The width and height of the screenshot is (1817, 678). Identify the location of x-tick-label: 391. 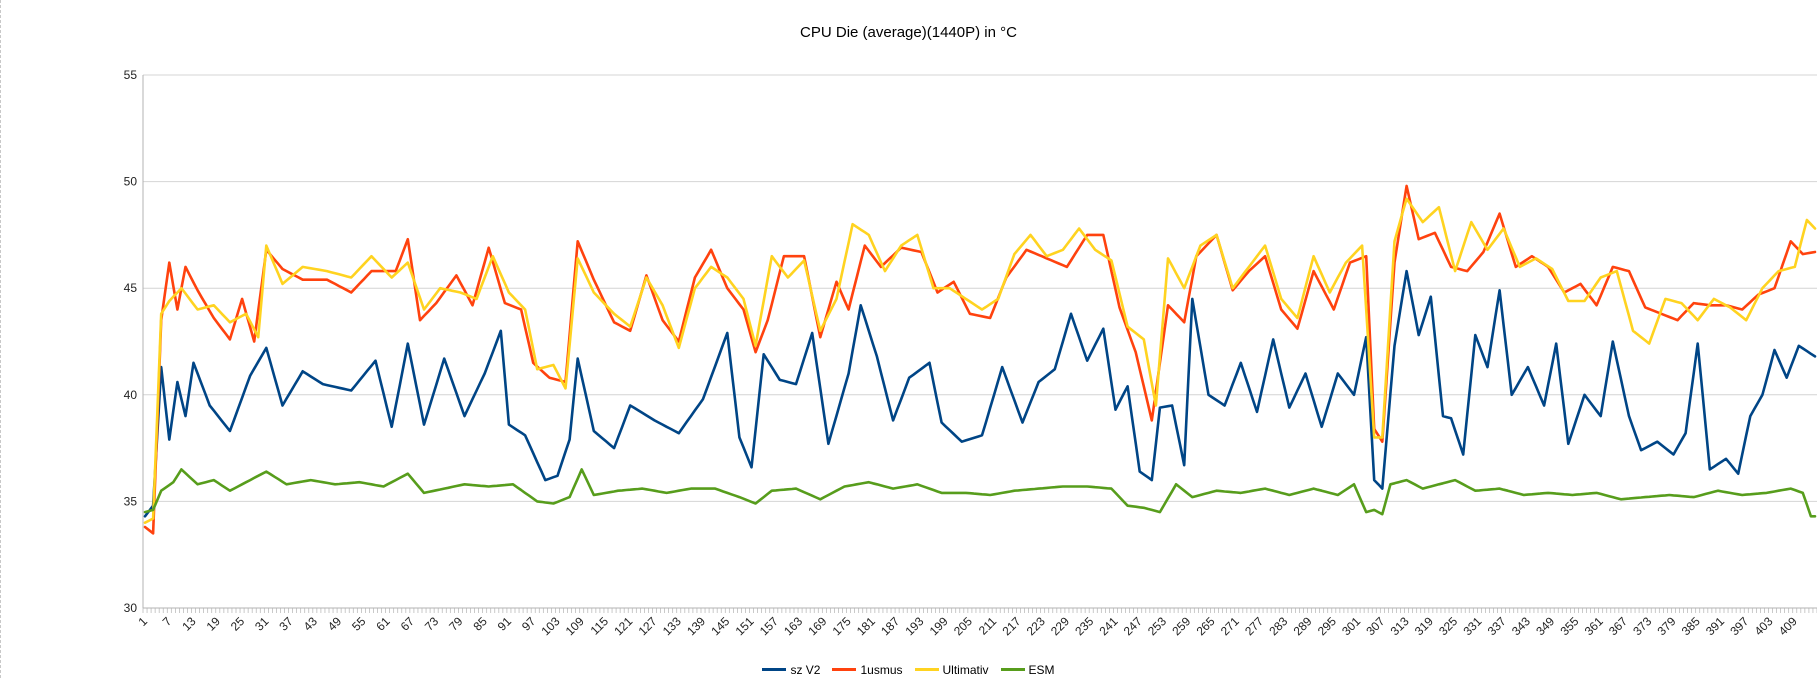
(1715, 626).